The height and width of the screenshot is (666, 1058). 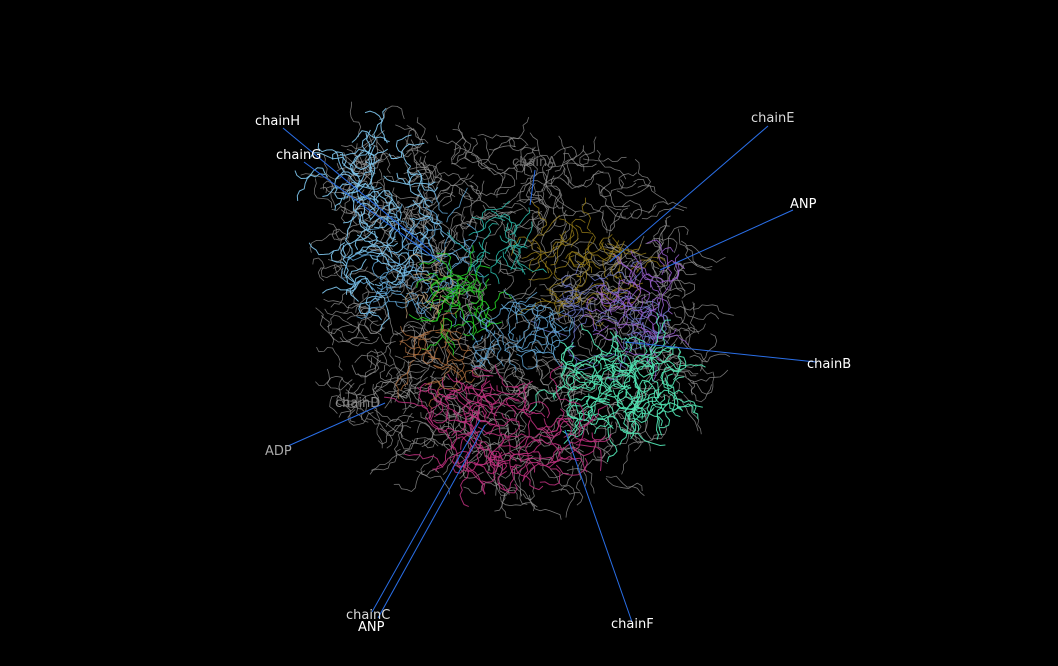 I want to click on label-chainF: chainF, so click(x=632, y=624).